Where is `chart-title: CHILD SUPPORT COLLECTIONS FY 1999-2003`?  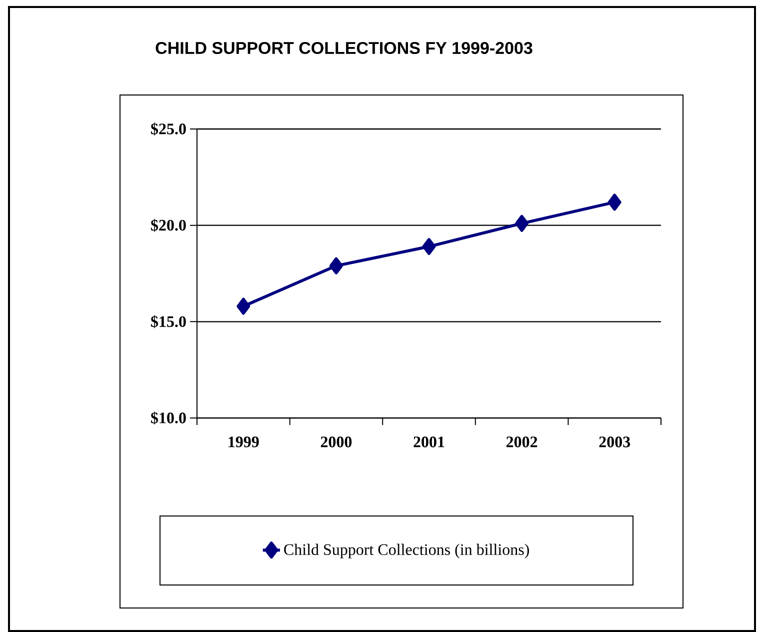
chart-title: CHILD SUPPORT COLLECTIONS FY 1999-2003 is located at coordinates (344, 48).